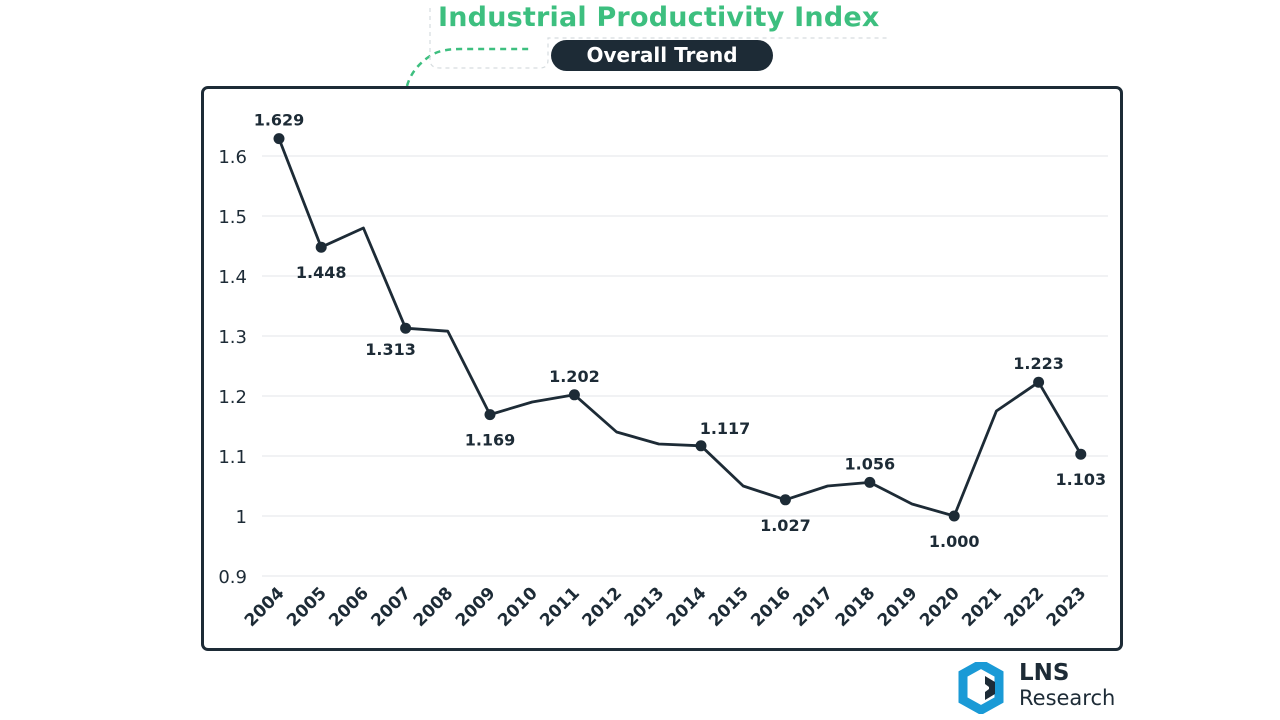 This screenshot has height=720, width=1280. I want to click on x-tick-label: 2011, so click(560, 607).